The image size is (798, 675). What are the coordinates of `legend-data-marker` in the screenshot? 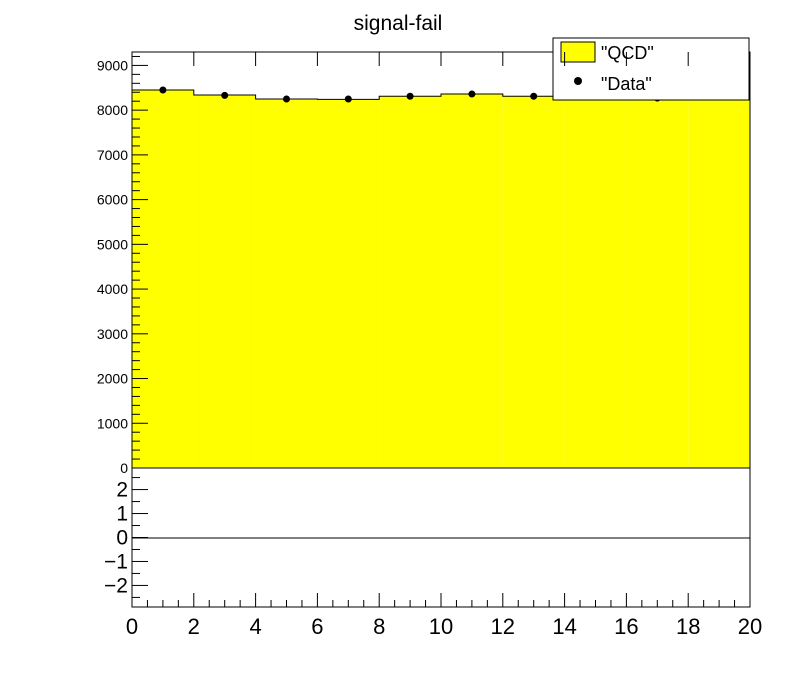 It's located at (578, 81).